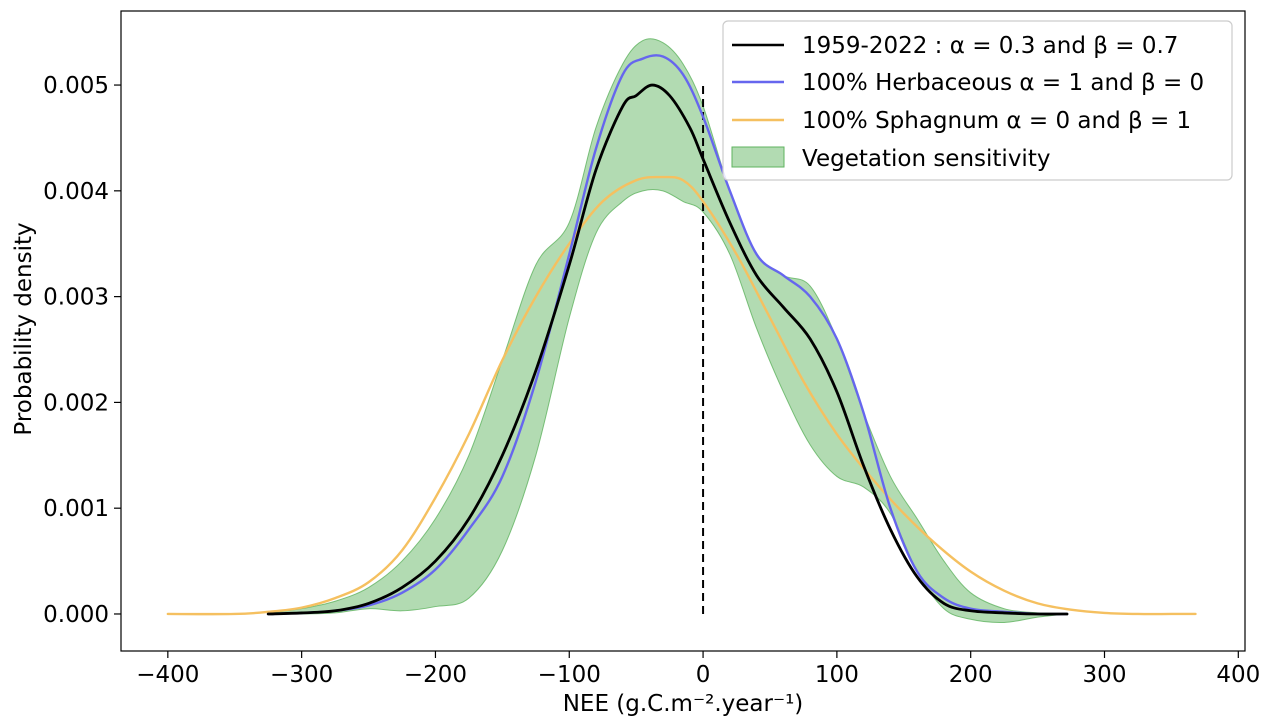 The height and width of the screenshot is (716, 1262). What do you see at coordinates (837, 675) in the screenshot?
I see `x-tick-label: 100` at bounding box center [837, 675].